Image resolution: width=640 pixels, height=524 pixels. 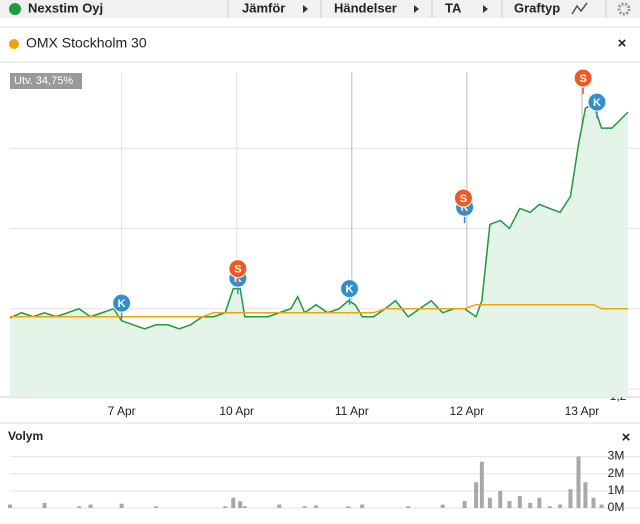 I want to click on menu: Jämför, so click(x=263, y=7).